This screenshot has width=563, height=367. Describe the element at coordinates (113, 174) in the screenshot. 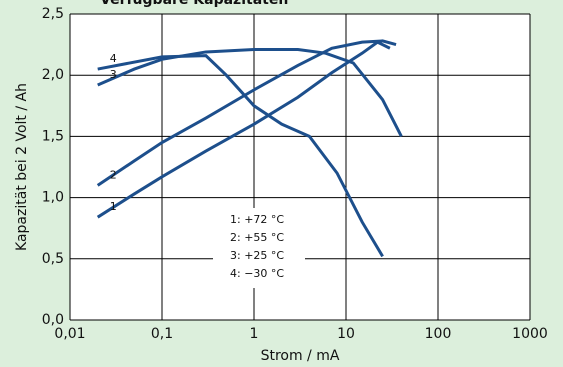

I see `line-label: 2` at that location.